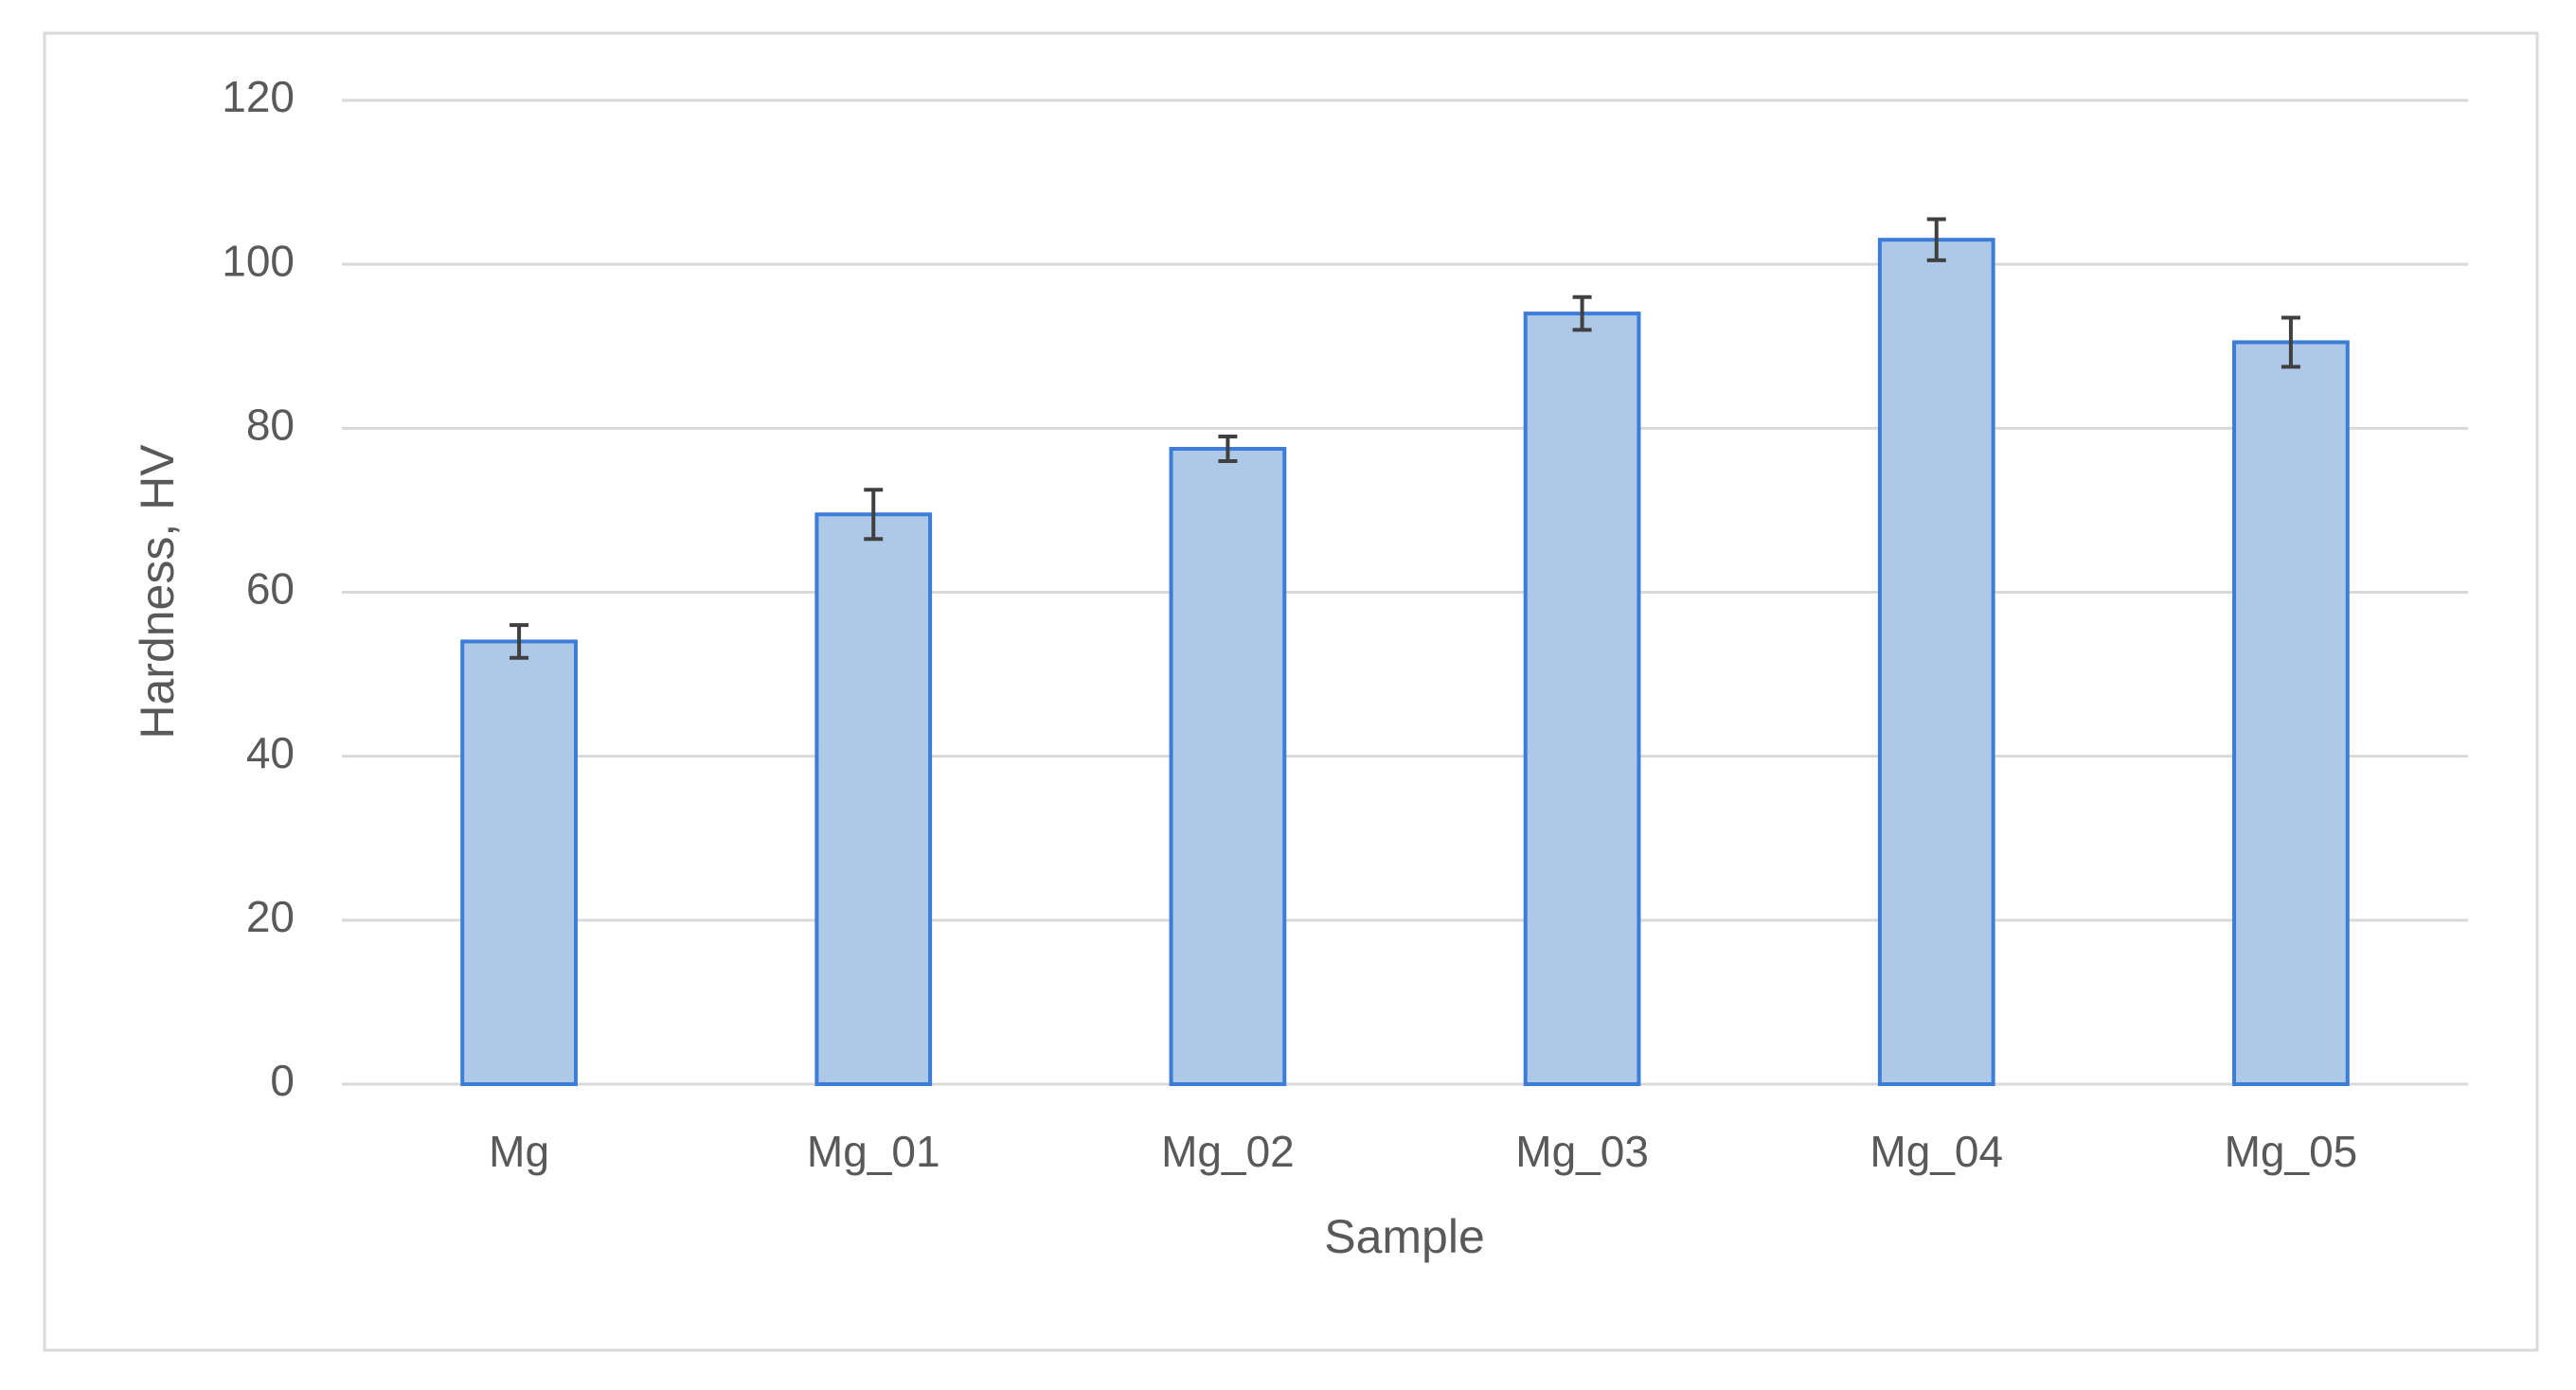  What do you see at coordinates (270, 589) in the screenshot?
I see `y-tick-label: 60` at bounding box center [270, 589].